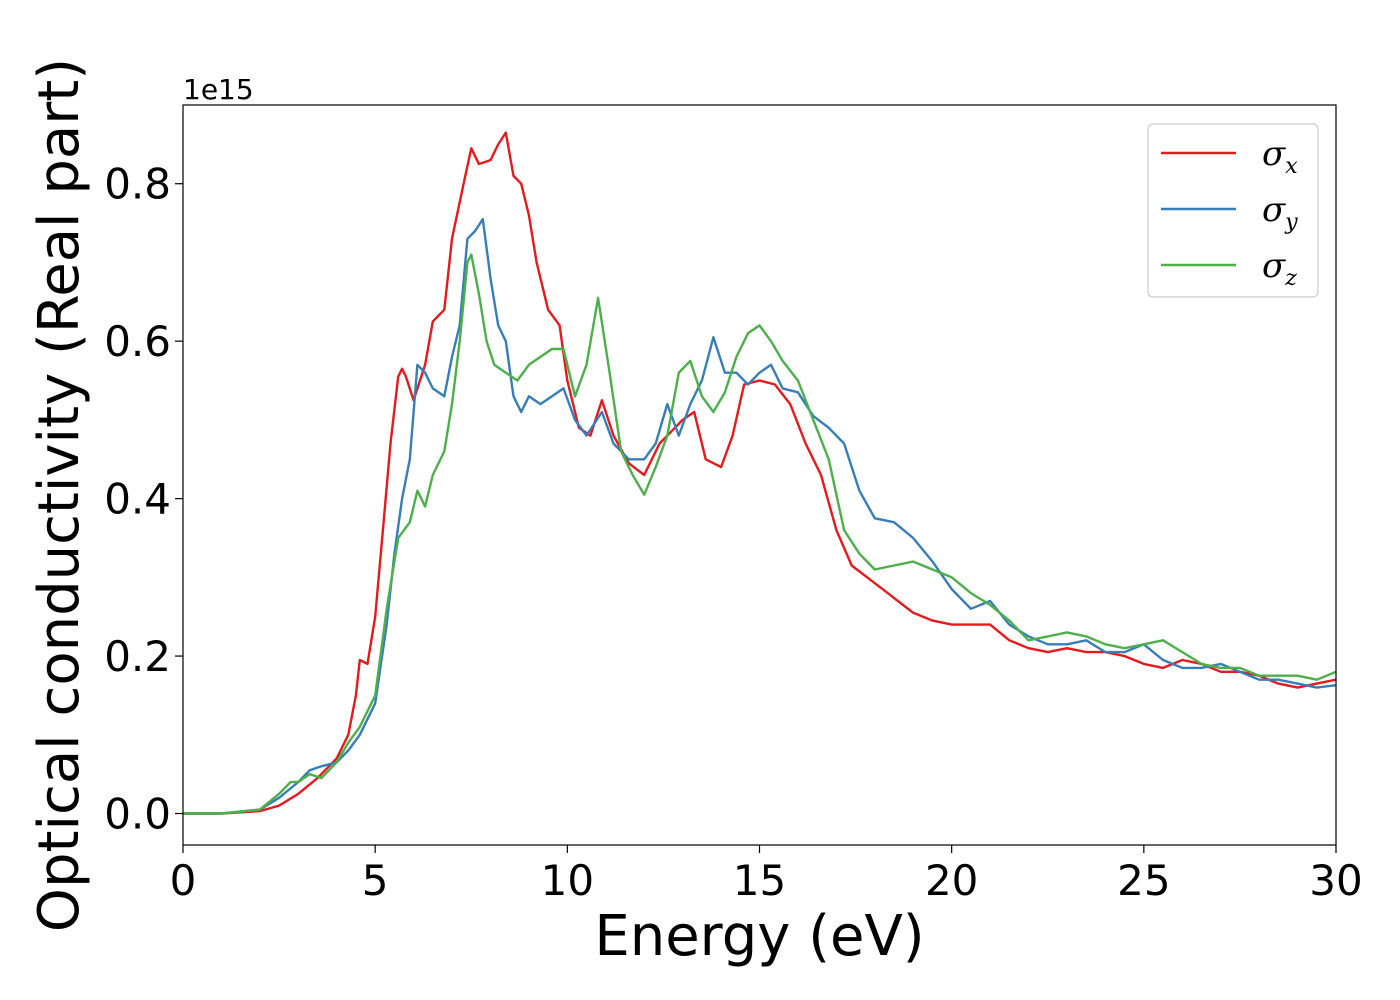 This screenshot has height=1000, width=1400. I want to click on y-tick-label: 0.8, so click(137, 184).